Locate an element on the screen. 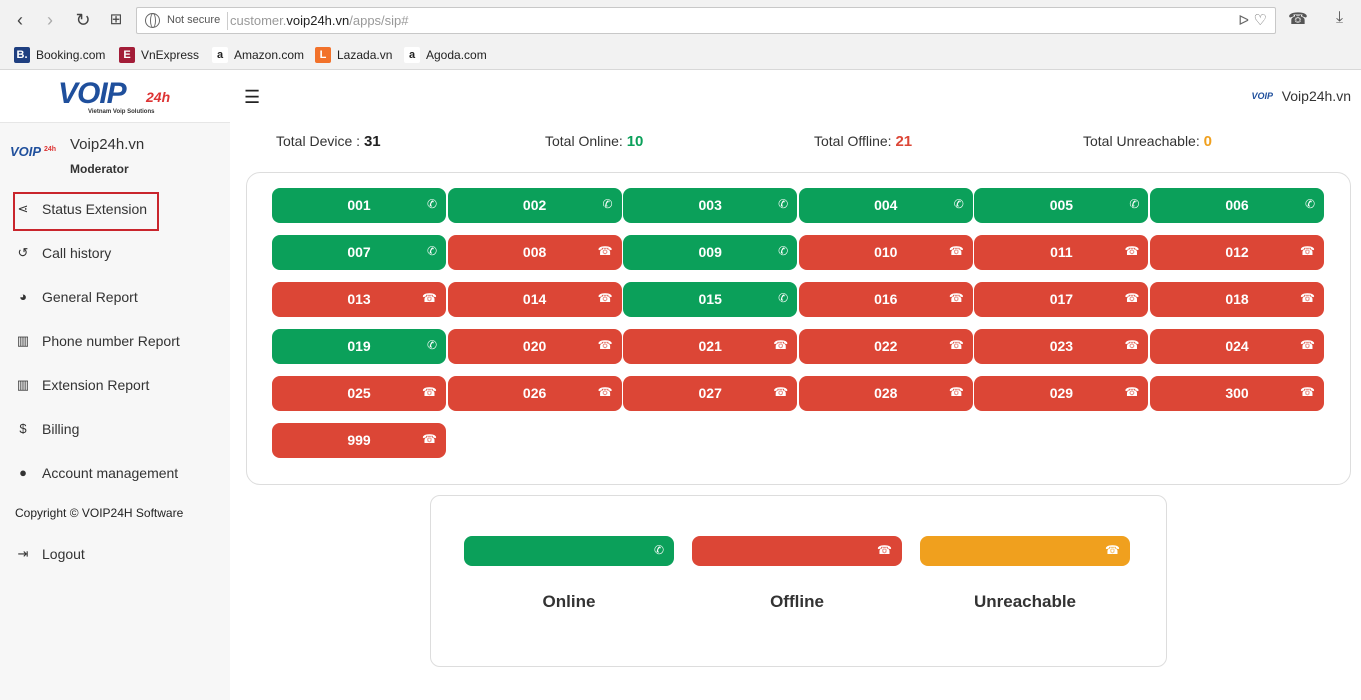 The width and height of the screenshot is (1361, 700). extension-019: 019 ✆ is located at coordinates (359, 346).